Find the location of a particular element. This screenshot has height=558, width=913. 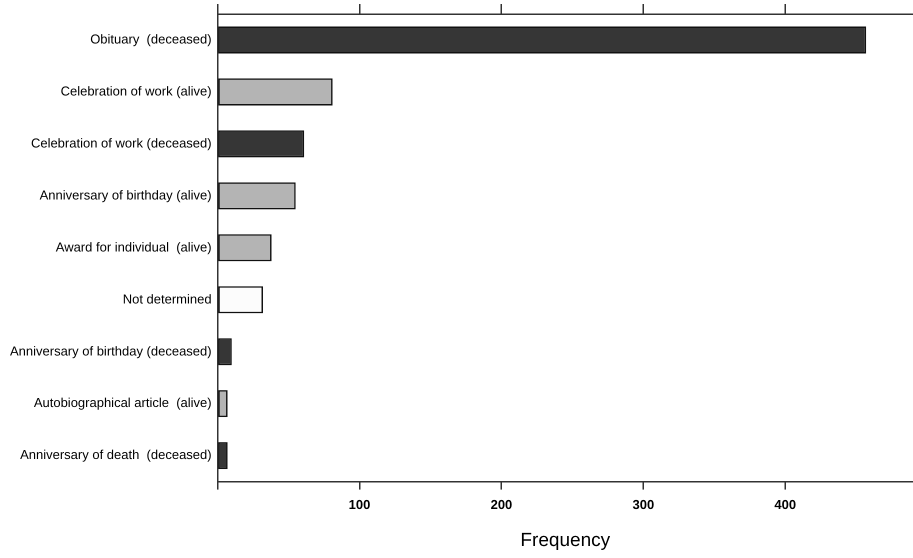

x-axis-title: Frequency is located at coordinates (565, 540).